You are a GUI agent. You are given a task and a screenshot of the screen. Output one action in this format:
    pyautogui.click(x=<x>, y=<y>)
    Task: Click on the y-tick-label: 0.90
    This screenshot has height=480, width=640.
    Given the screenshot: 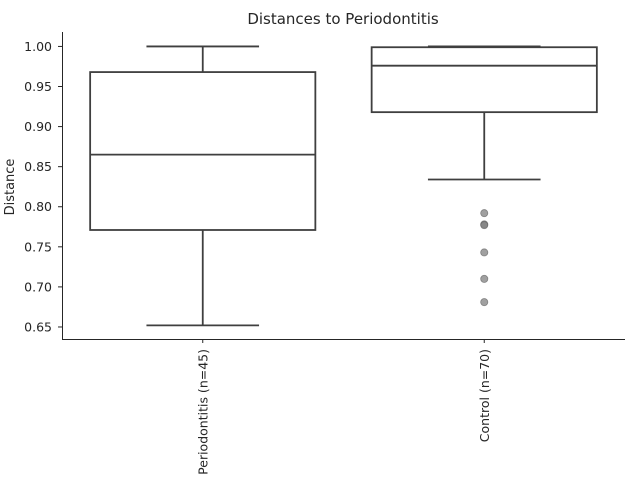 What is the action you would take?
    pyautogui.click(x=38, y=126)
    